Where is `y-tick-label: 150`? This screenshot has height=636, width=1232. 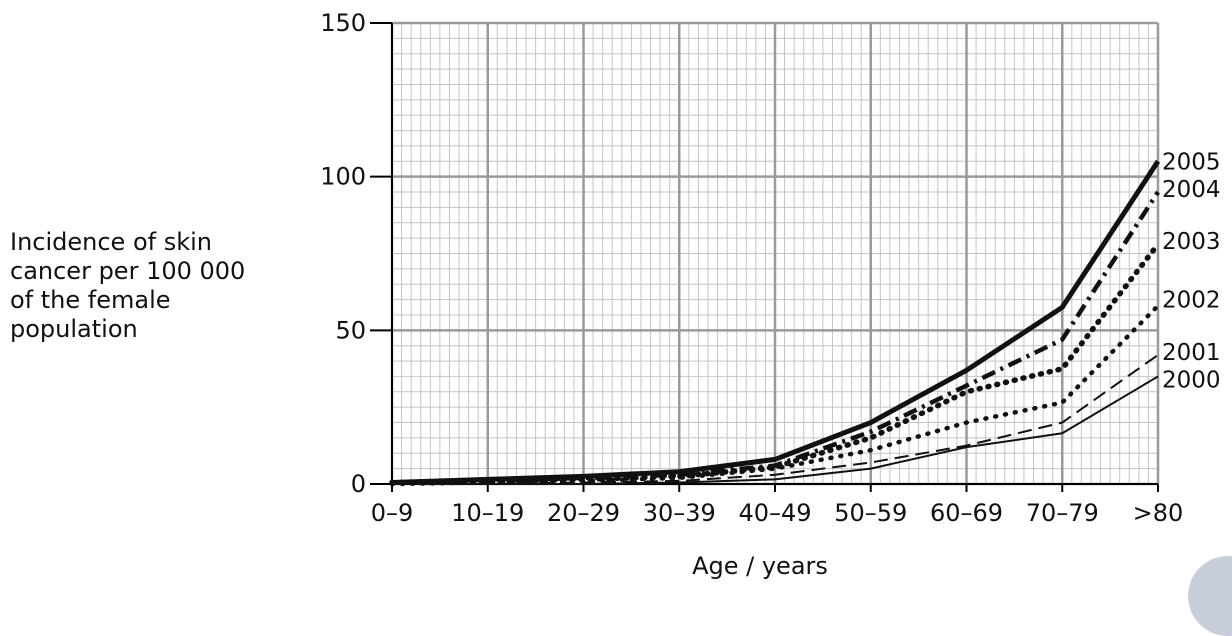
y-tick-label: 150 is located at coordinates (343, 23).